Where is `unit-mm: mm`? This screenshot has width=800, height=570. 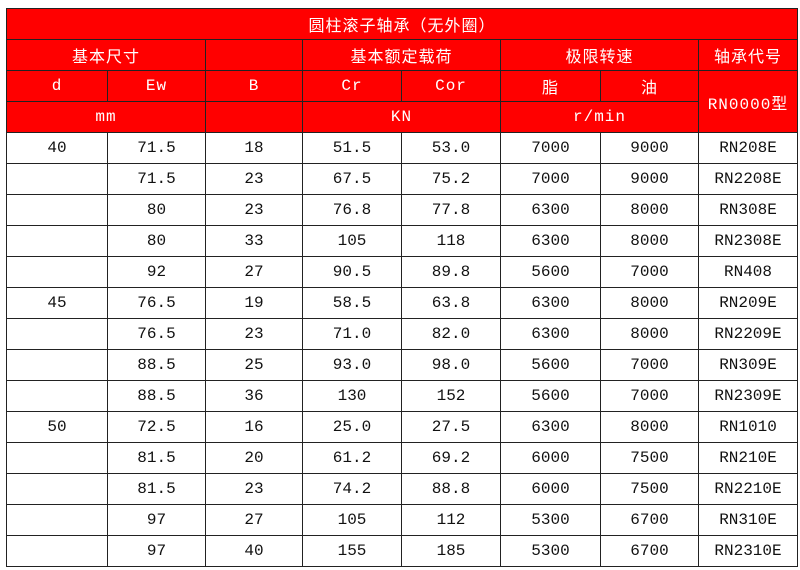 unit-mm: mm is located at coordinates (106, 117).